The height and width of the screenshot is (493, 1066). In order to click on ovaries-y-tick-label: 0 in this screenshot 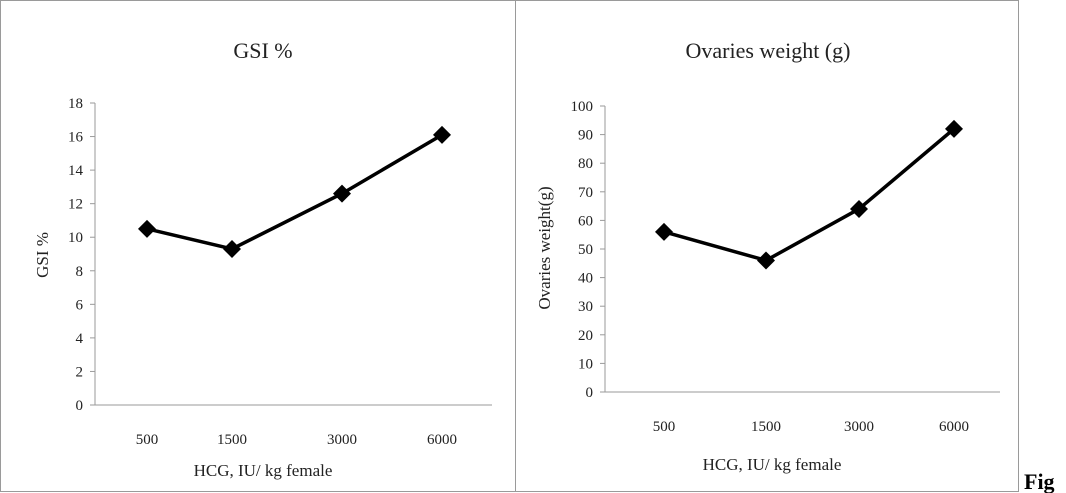, I will do `click(590, 393)`.